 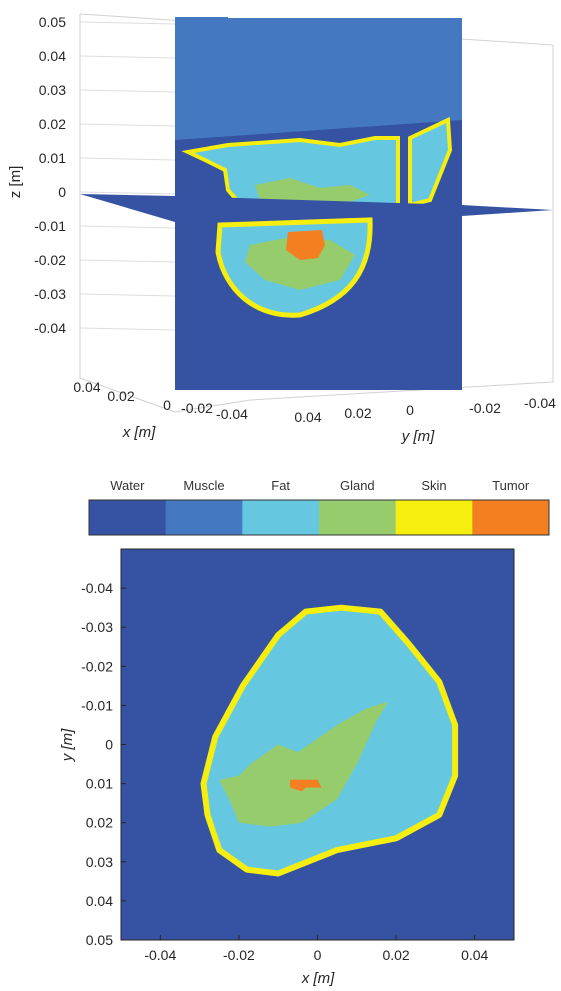 I want to click on colorbar-label: Water, so click(x=127, y=485).